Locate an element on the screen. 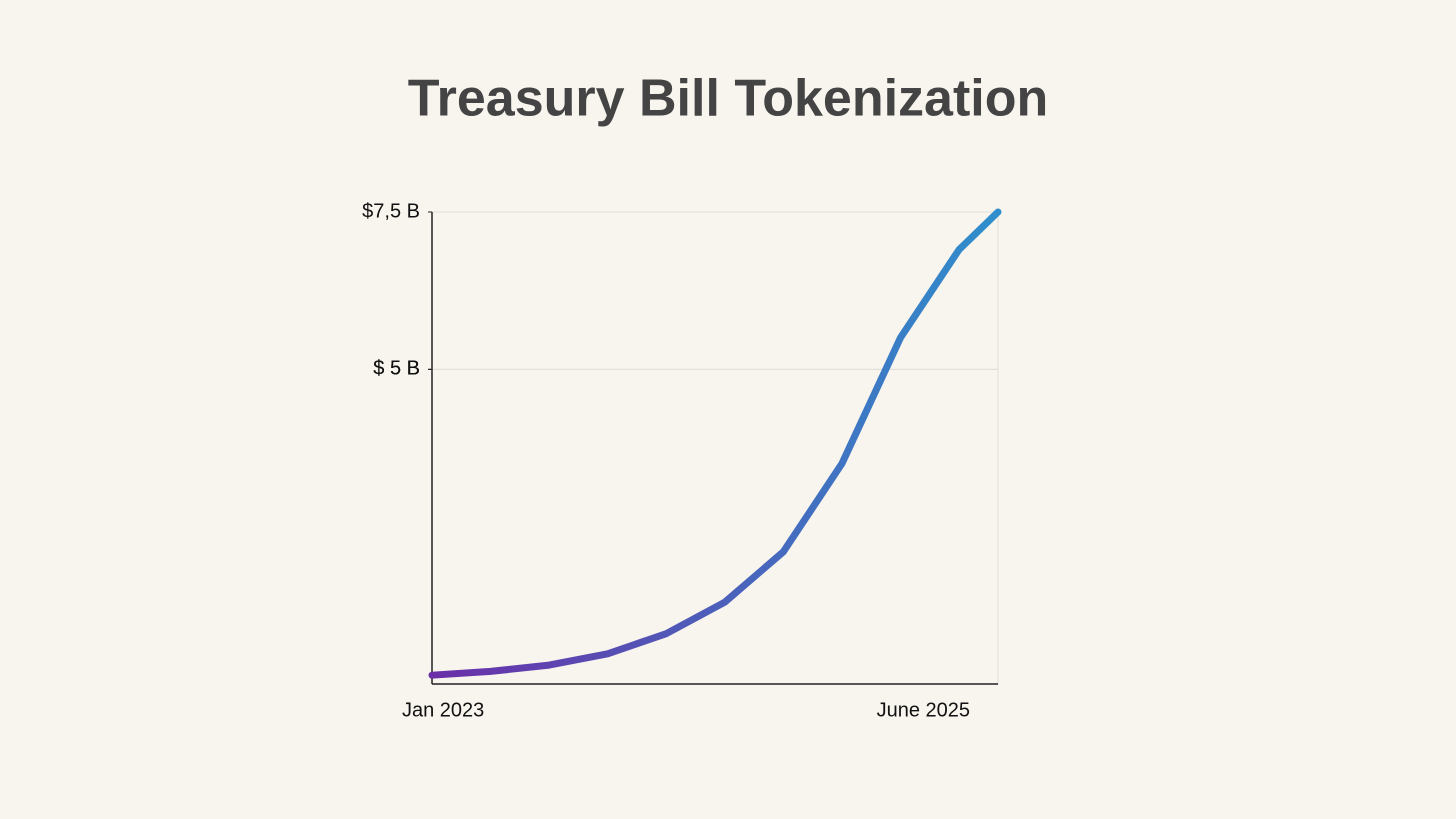  chart-title: Treasury Bill Tokenization is located at coordinates (728, 99).